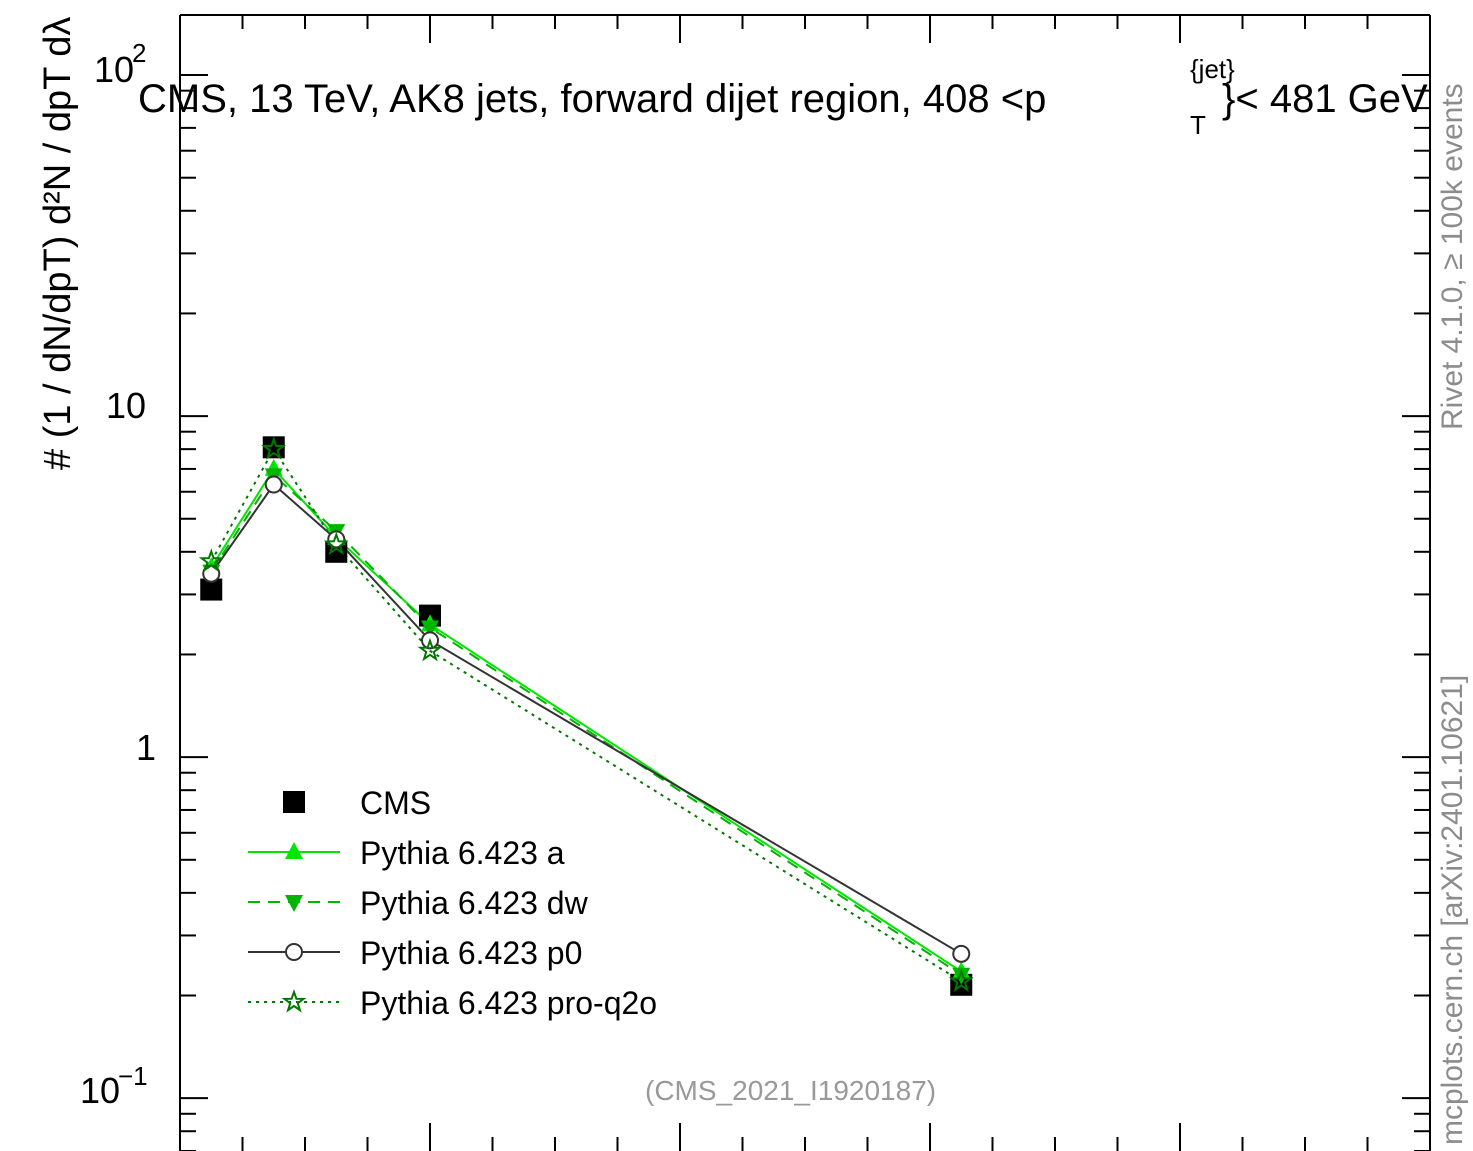 The width and height of the screenshot is (1473, 1151). What do you see at coordinates (126, 405) in the screenshot?
I see `y-tick-label-10: 10` at bounding box center [126, 405].